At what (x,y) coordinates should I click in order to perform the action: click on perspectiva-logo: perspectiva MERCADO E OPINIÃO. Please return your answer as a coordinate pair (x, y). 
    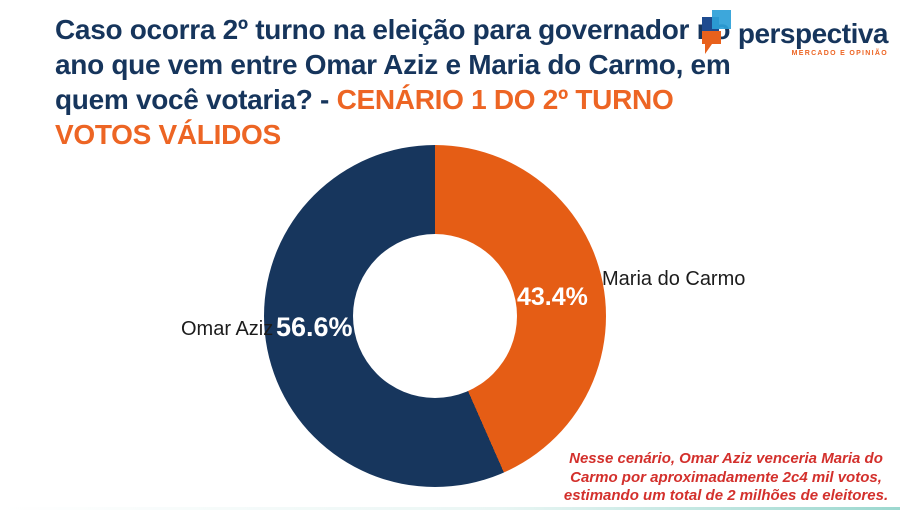
    Looking at the image, I should click on (794, 34).